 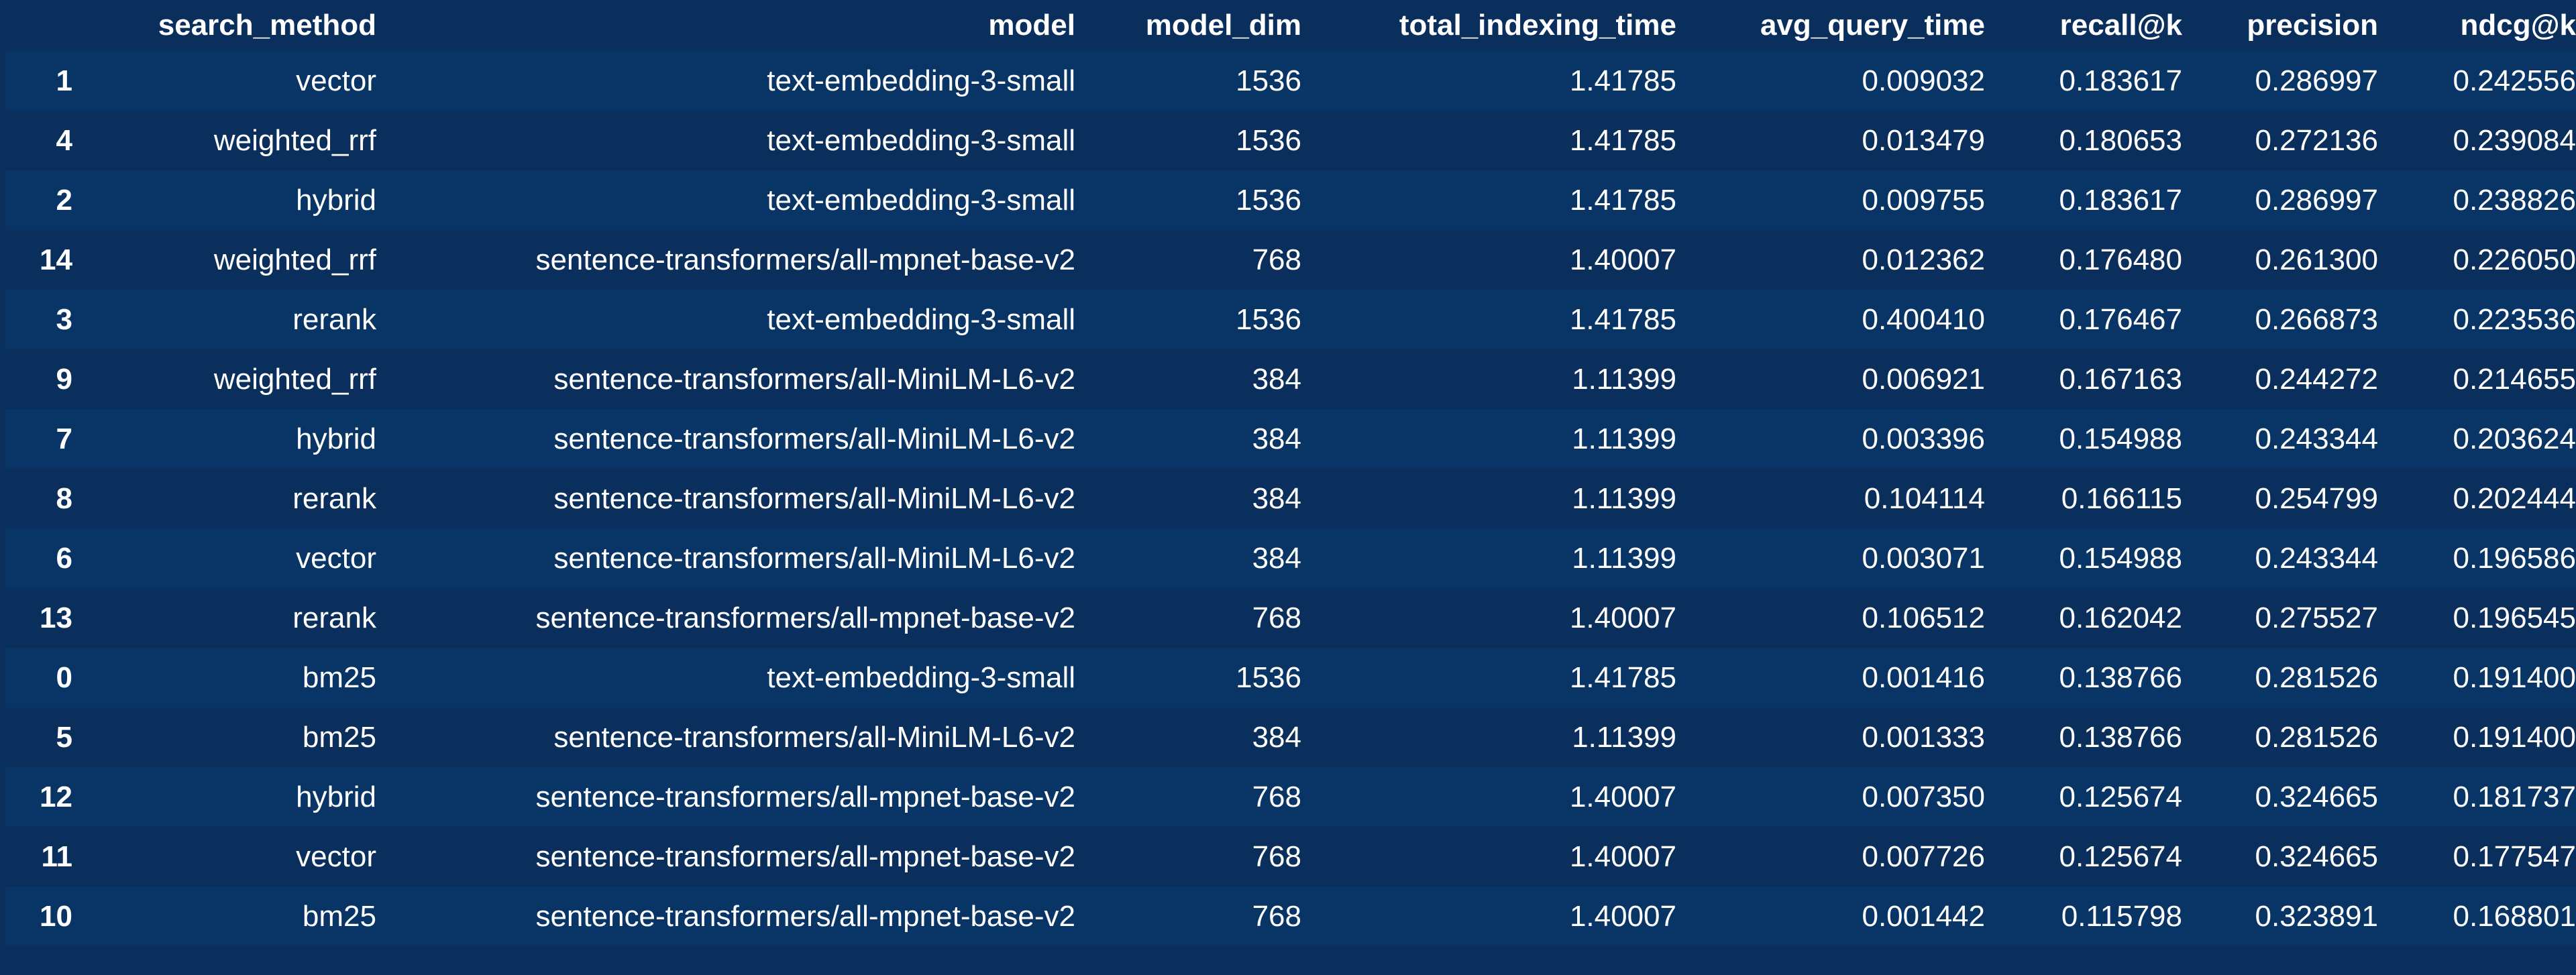 What do you see at coordinates (64, 677) in the screenshot?
I see `row-index-cell: 0` at bounding box center [64, 677].